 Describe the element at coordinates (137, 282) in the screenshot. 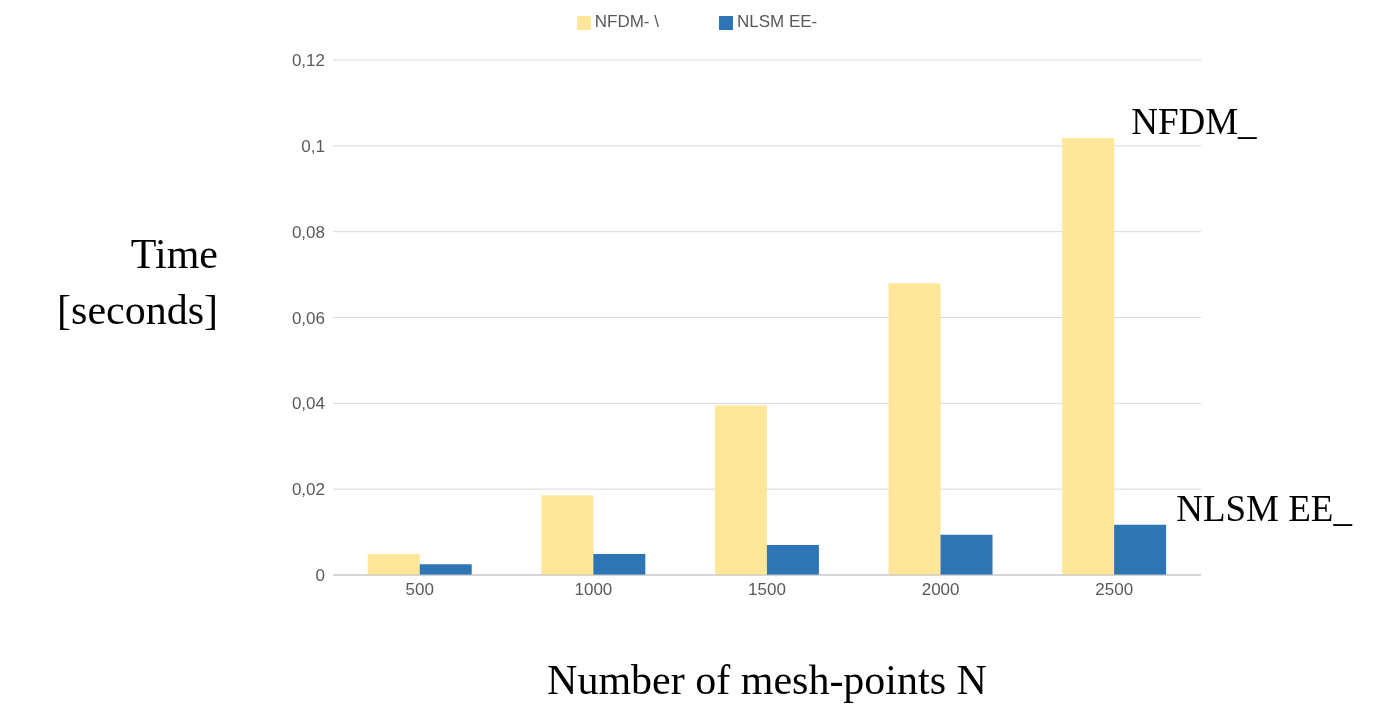

I see `y-axis-title: Time [seconds]` at that location.